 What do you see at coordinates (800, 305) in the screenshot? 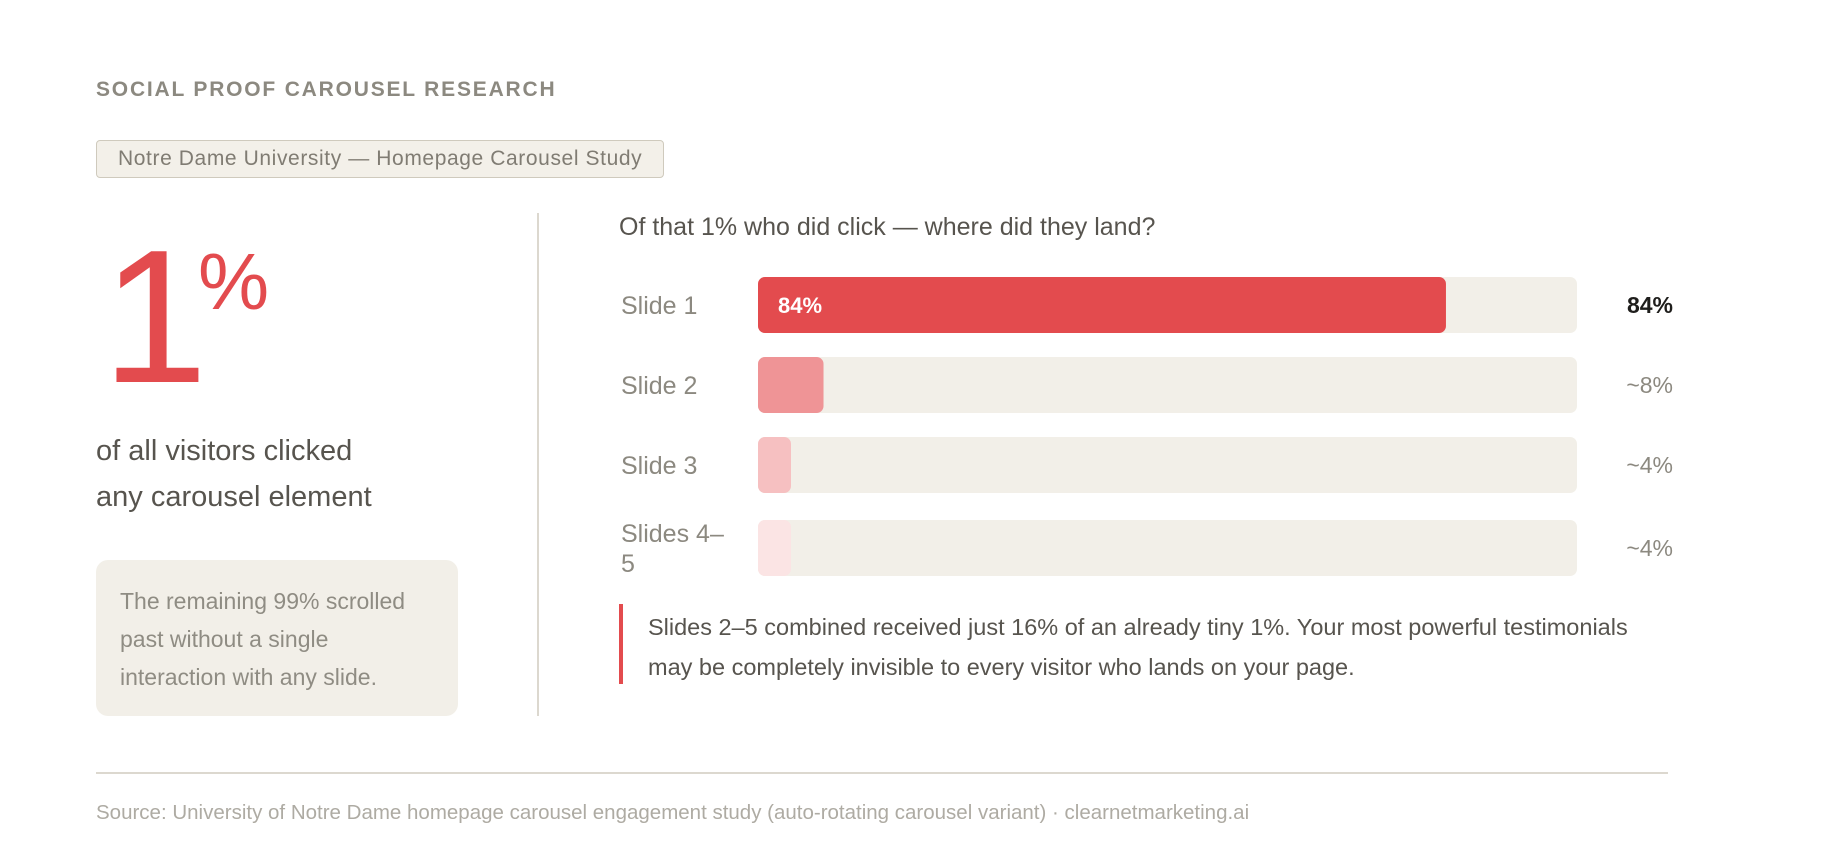
I see `bar-inline-label: 84%` at bounding box center [800, 305].